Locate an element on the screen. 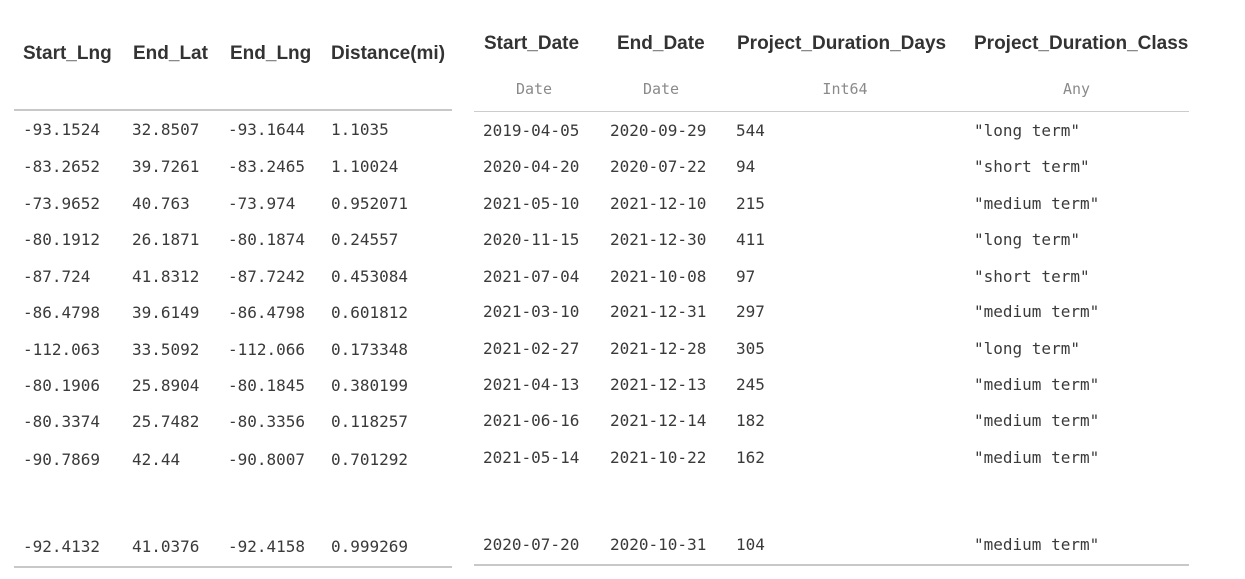  table-cell: 2019-04-05 is located at coordinates (531, 130).